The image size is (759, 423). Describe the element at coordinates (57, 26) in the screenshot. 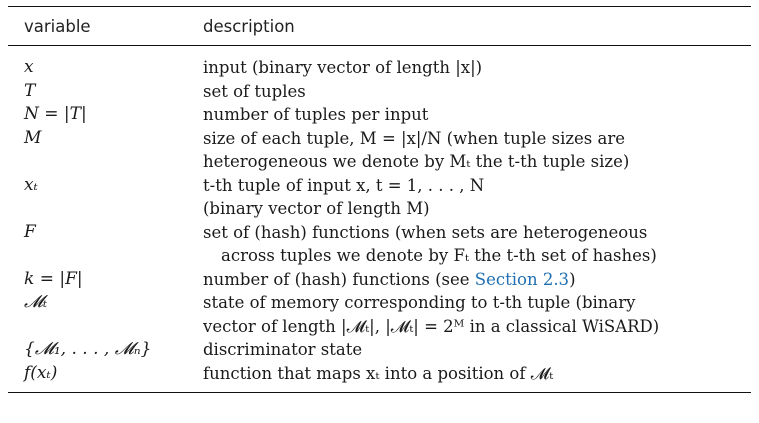

I see `header-variable: variable` at that location.